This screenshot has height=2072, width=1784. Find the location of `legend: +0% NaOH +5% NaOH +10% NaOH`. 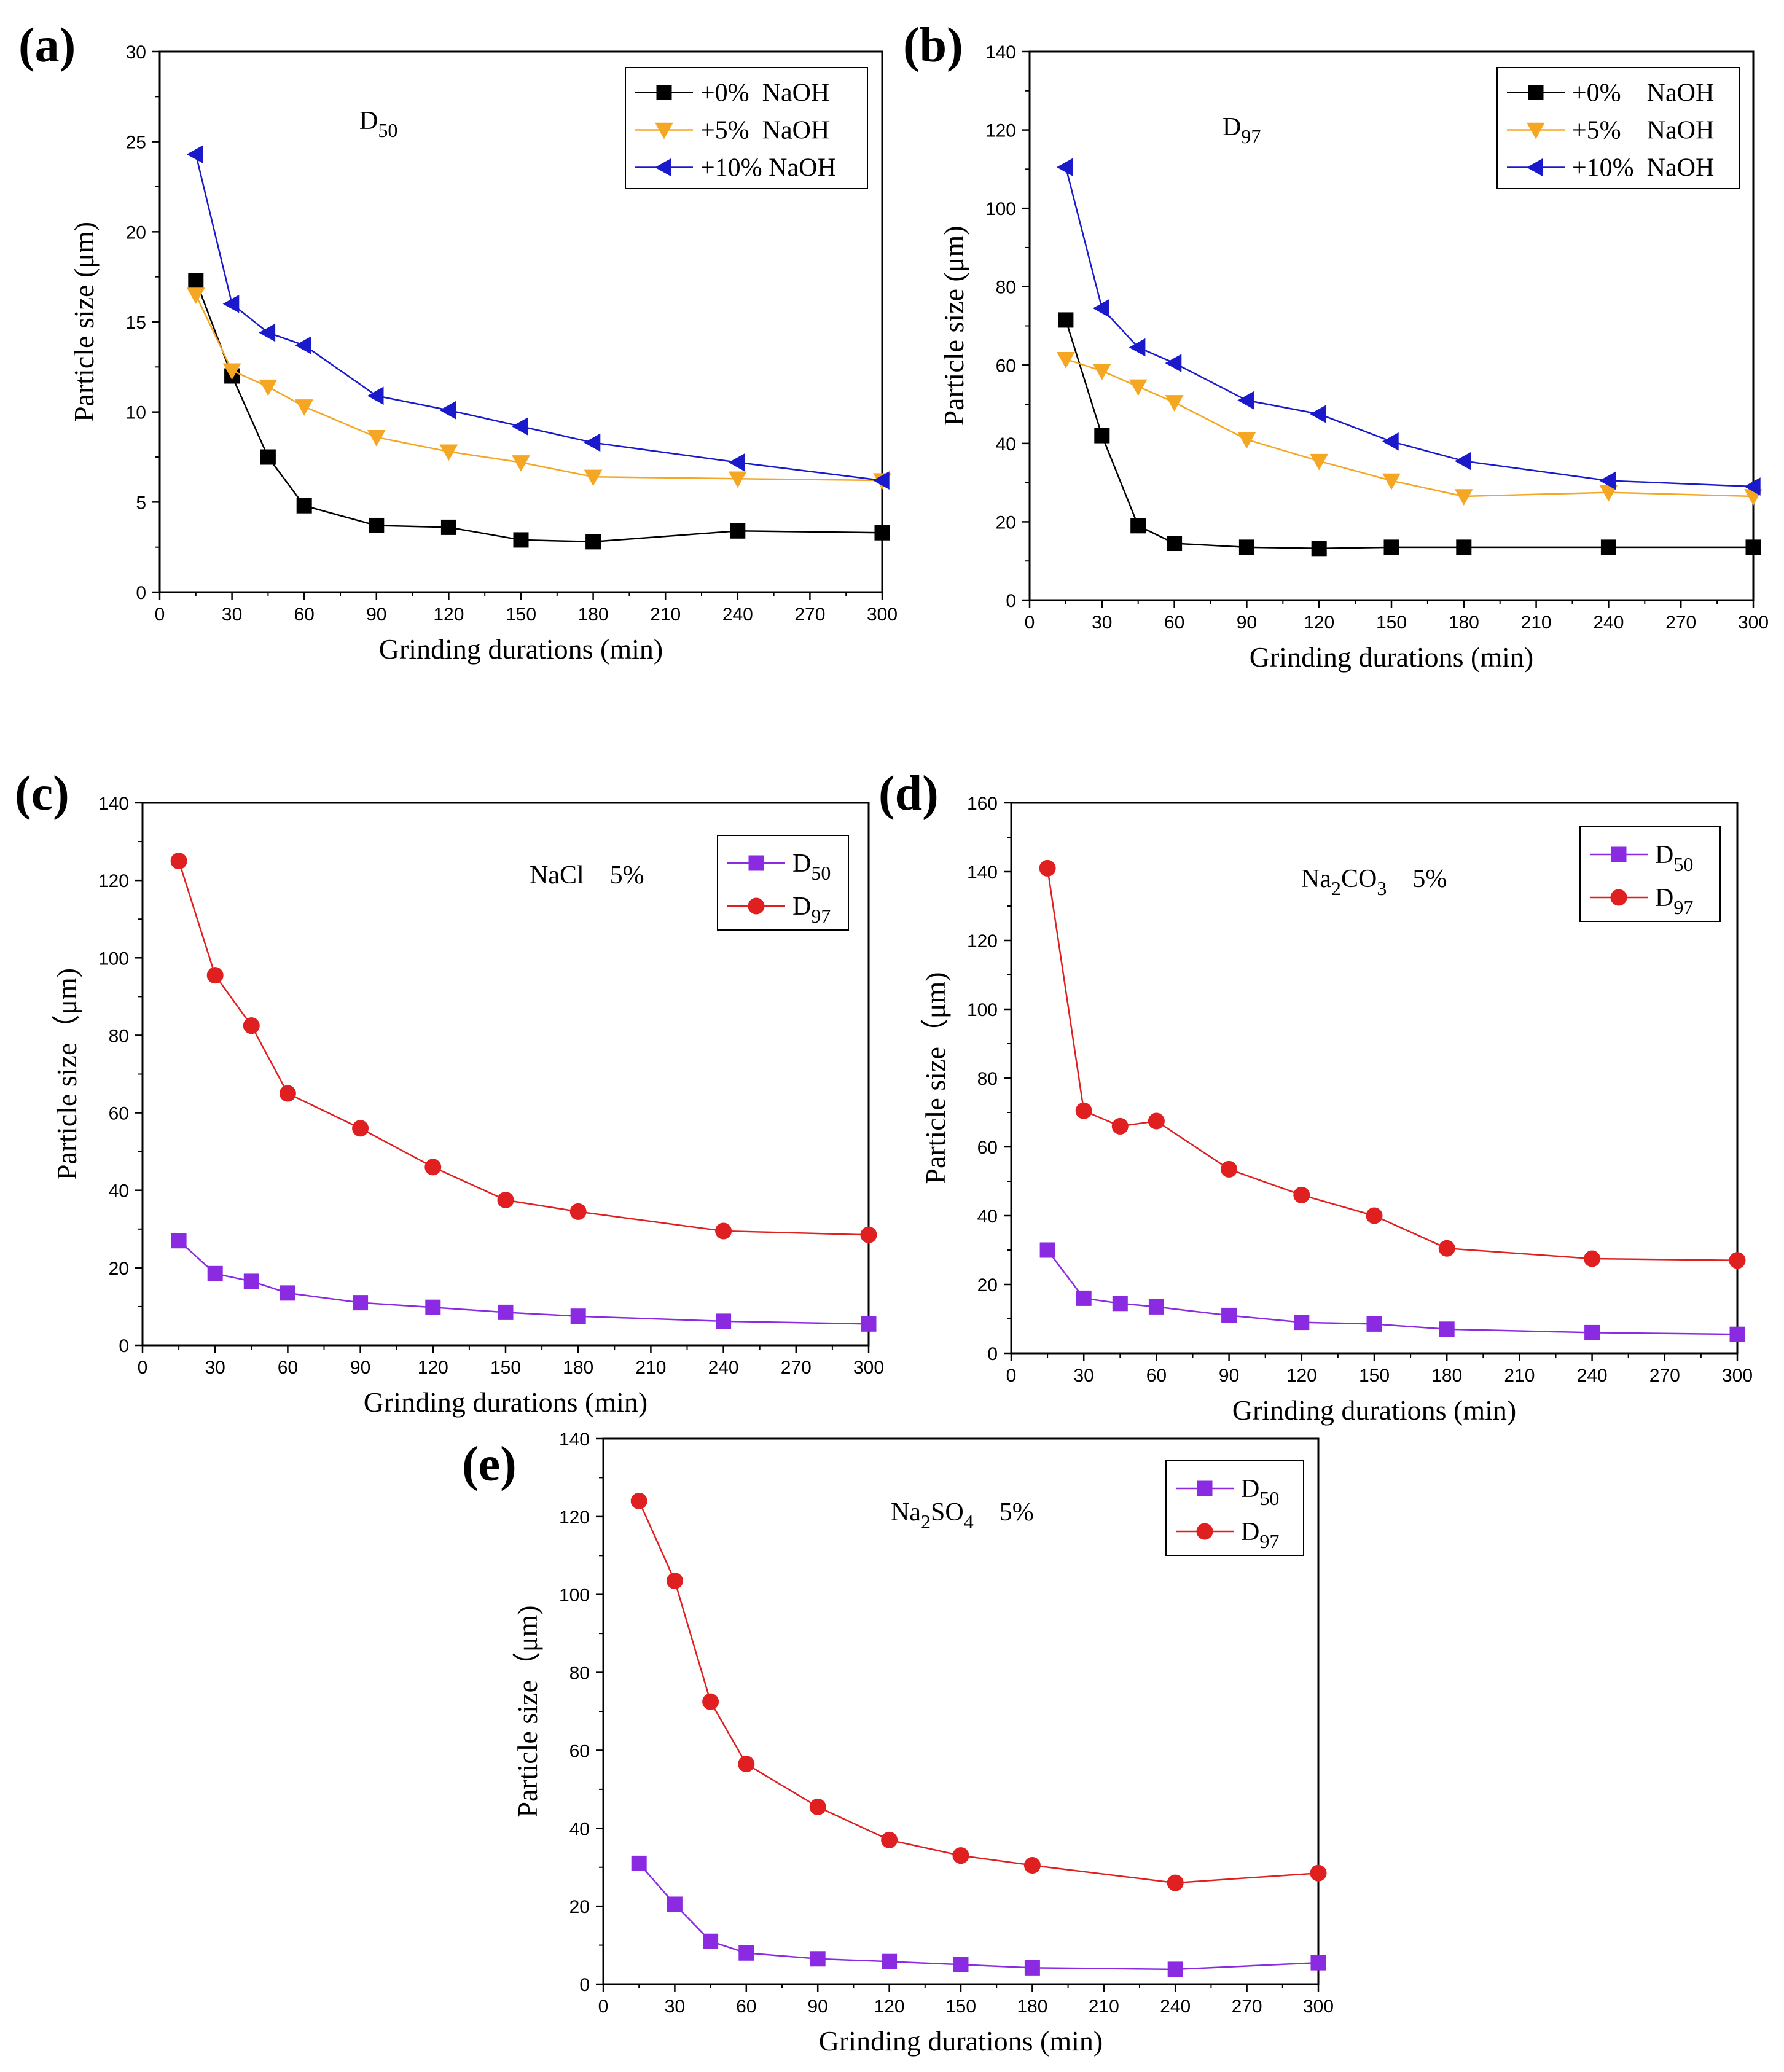

legend: +0% NaOH +5% NaOH +10% NaOH is located at coordinates (746, 128).